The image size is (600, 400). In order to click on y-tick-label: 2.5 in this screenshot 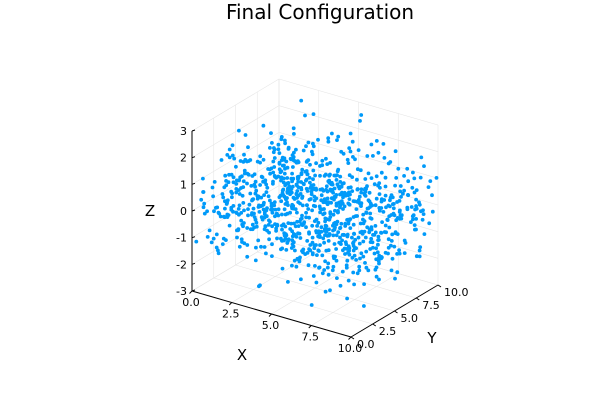, I will do `click(388, 331)`.